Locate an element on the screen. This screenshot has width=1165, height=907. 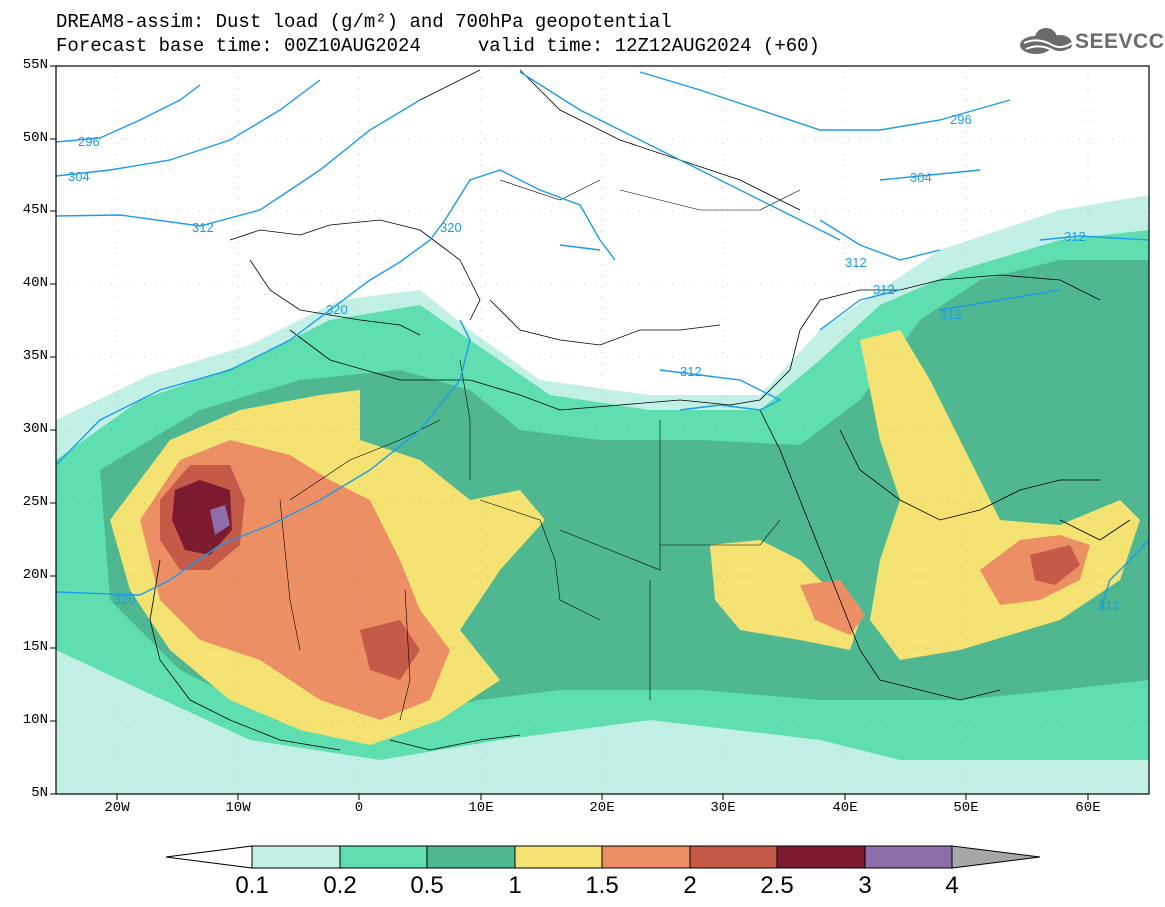
colorbar is located at coordinates (603, 857).